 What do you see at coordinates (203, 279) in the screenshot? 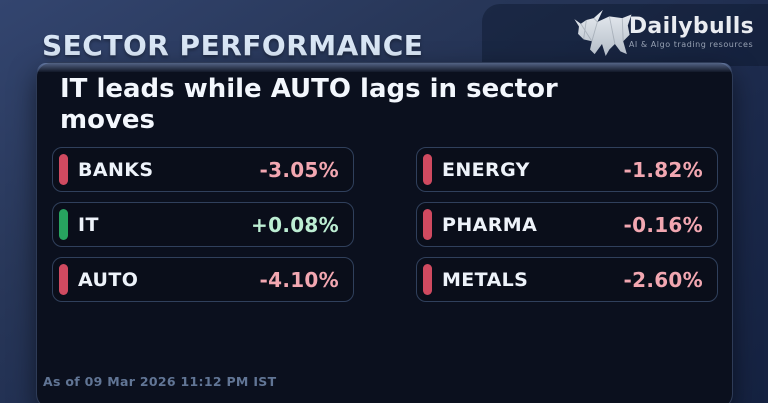
I see `sector-tile-auto: AUTO -4.10%` at bounding box center [203, 279].